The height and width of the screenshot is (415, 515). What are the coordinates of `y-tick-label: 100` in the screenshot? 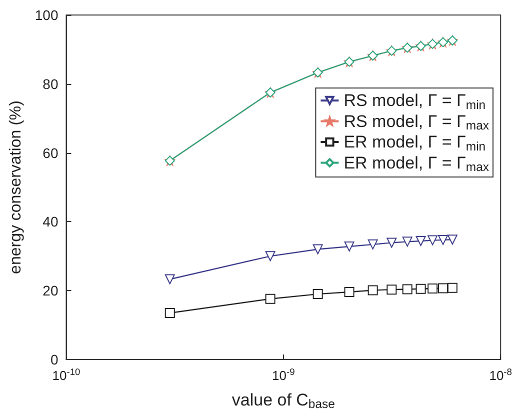 It's located at (46, 15).